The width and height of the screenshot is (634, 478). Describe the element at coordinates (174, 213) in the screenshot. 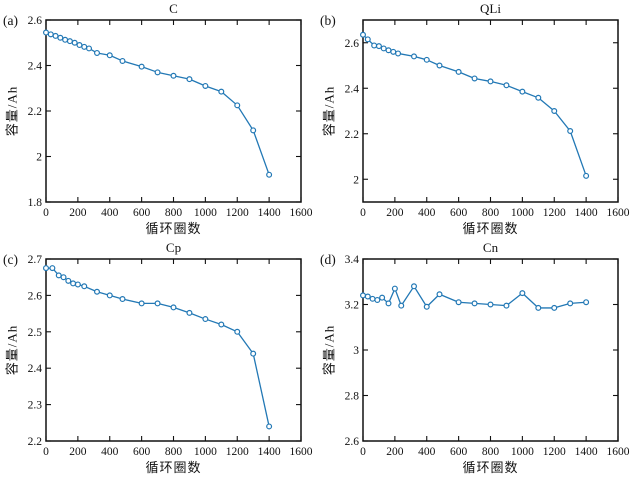

I see `x-tick-label: 800` at that location.